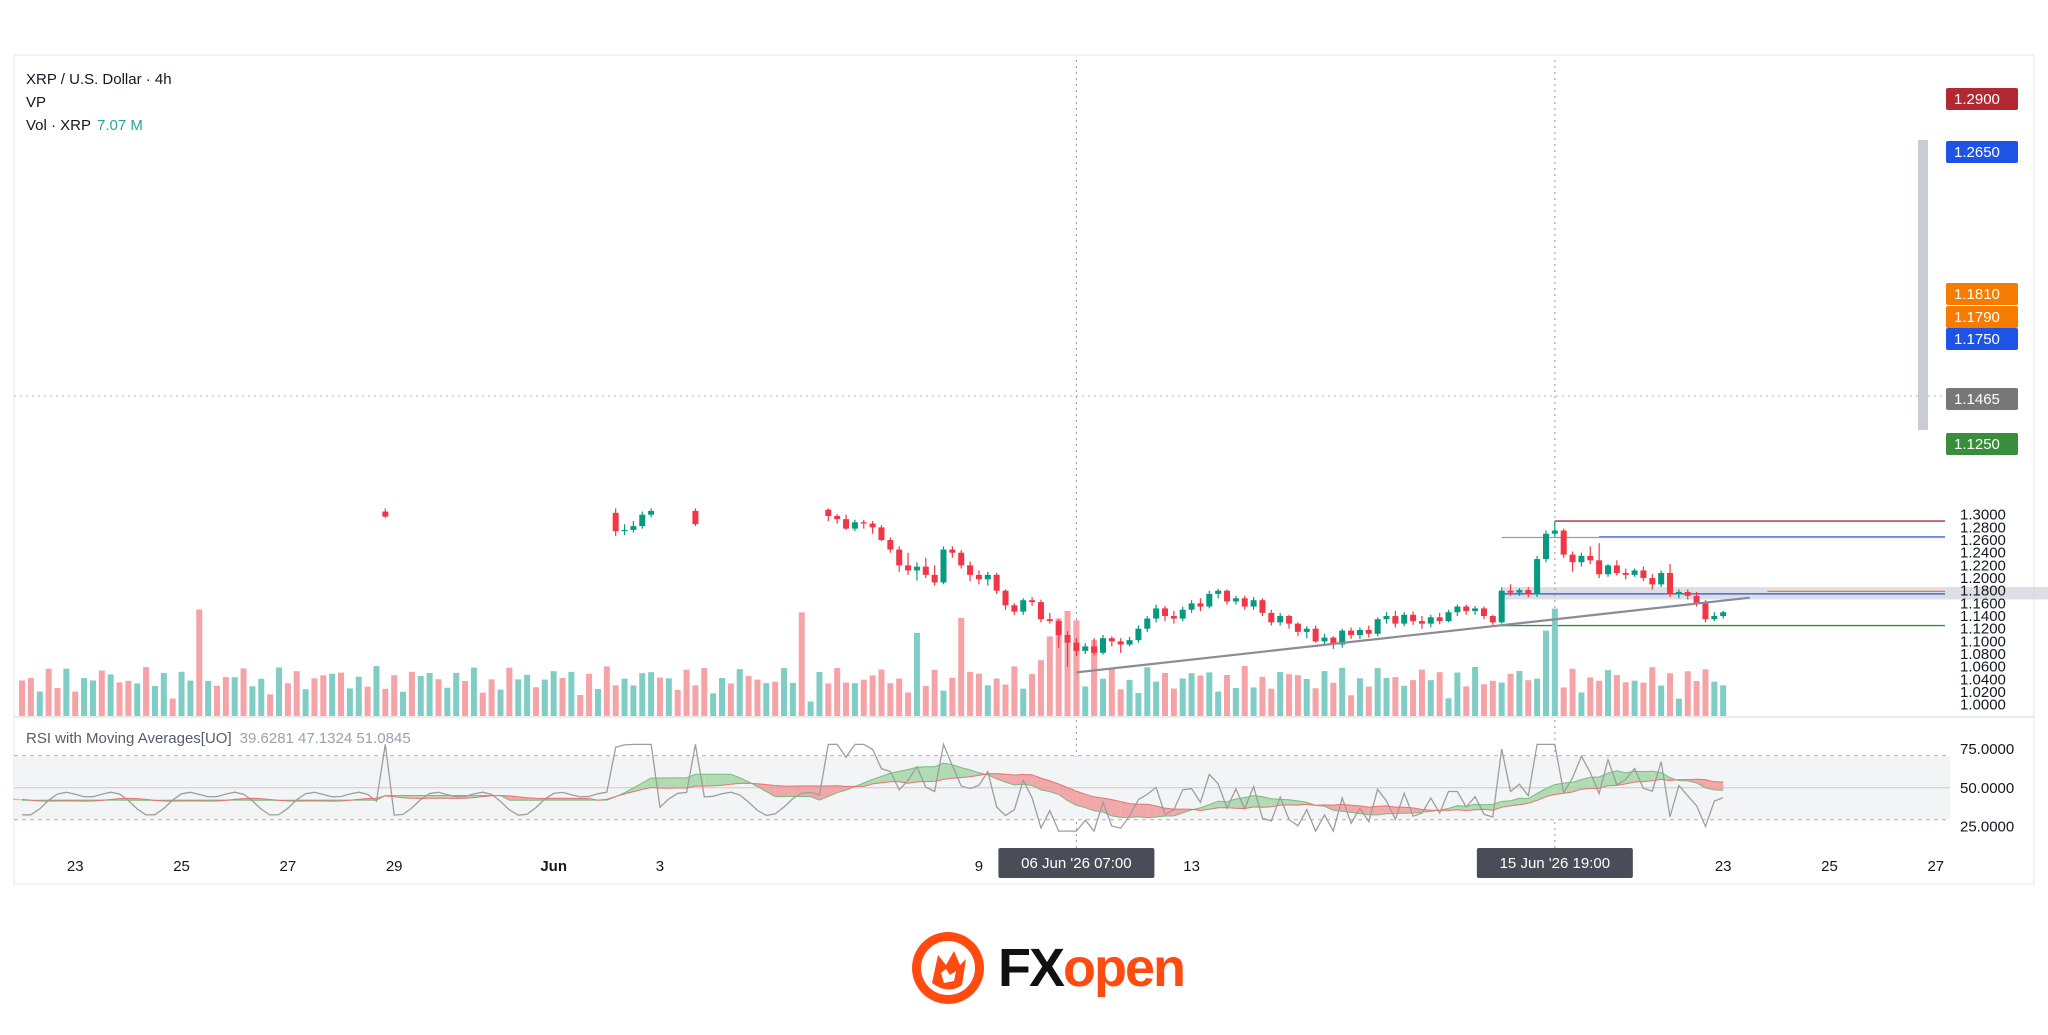 This screenshot has height=1035, width=2048. Describe the element at coordinates (872, 662) in the screenshot. I see `volume-bars` at that location.